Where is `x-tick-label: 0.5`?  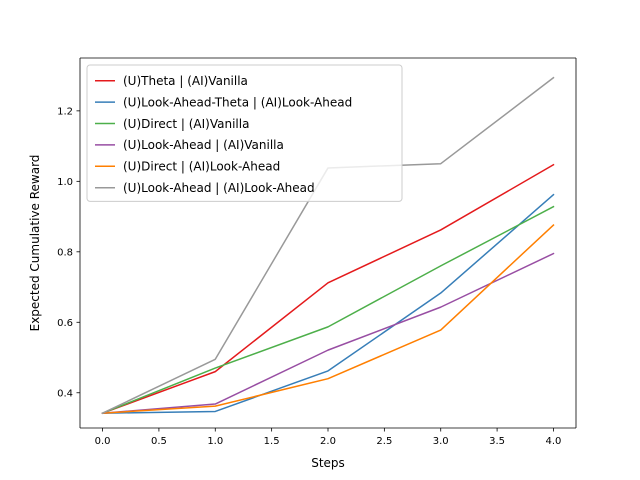 x-tick-label: 0.5 is located at coordinates (159, 441).